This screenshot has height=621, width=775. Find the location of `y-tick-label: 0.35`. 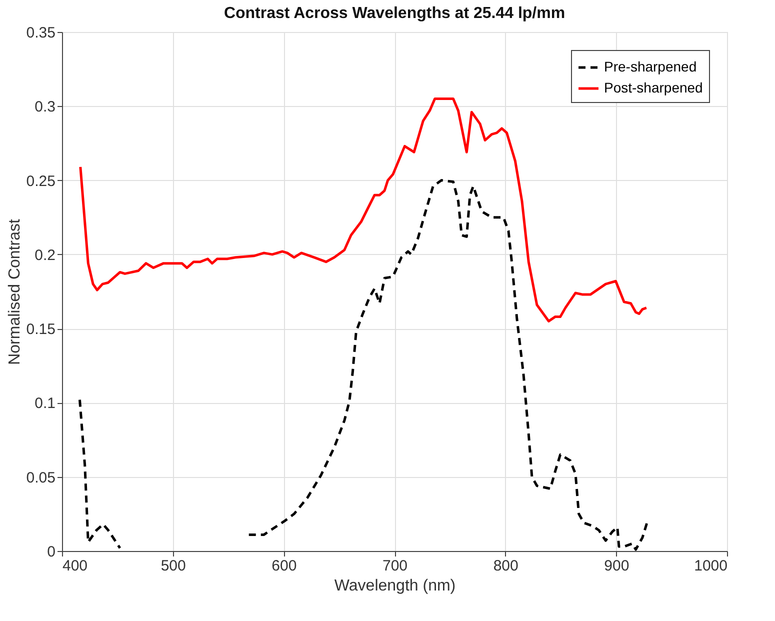

y-tick-label: 0.35 is located at coordinates (41, 33).